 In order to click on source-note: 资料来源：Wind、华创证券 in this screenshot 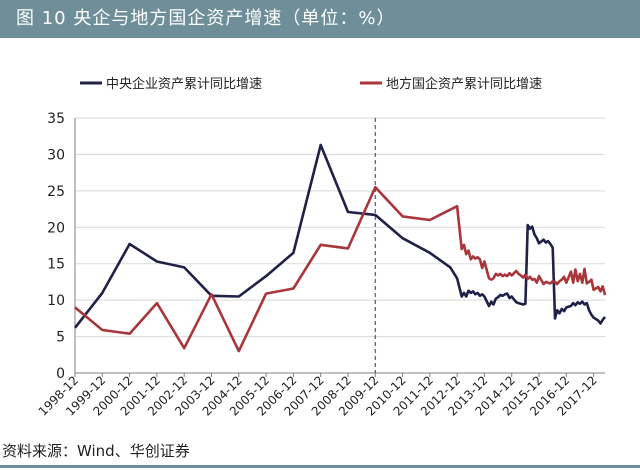, I will do `click(96, 451)`.